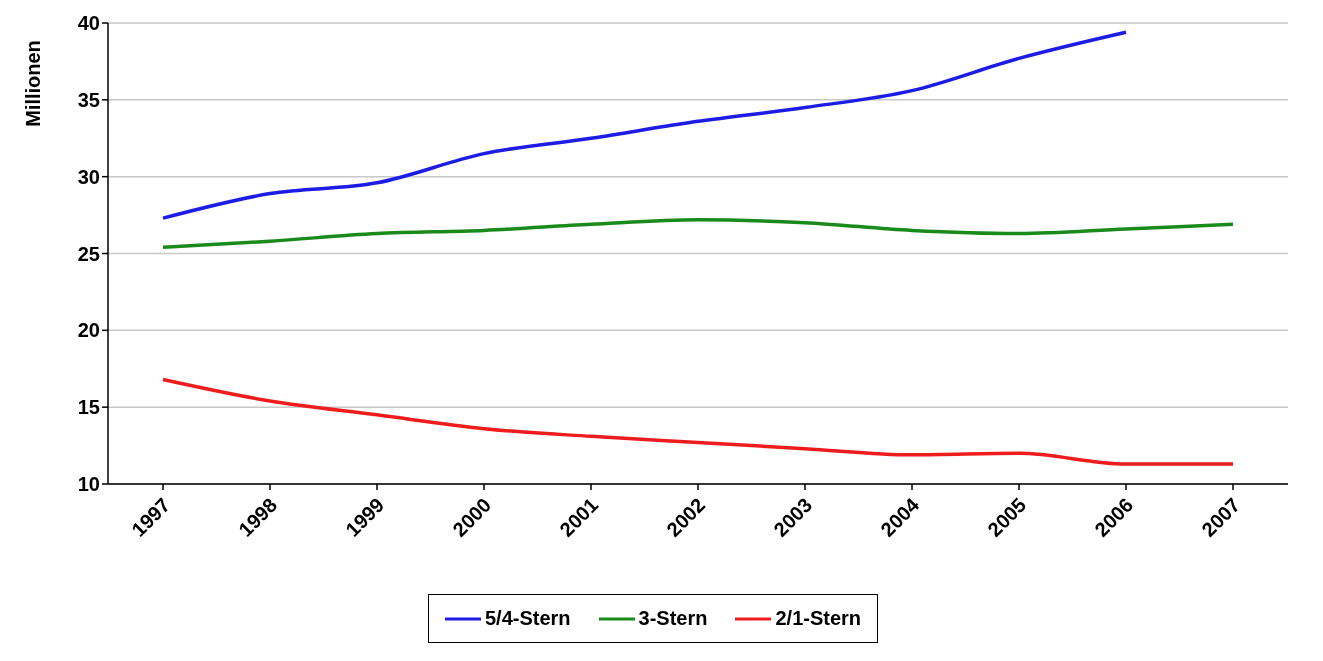 This screenshot has width=1323, height=661. I want to click on y-tick-label: 25, so click(88, 253).